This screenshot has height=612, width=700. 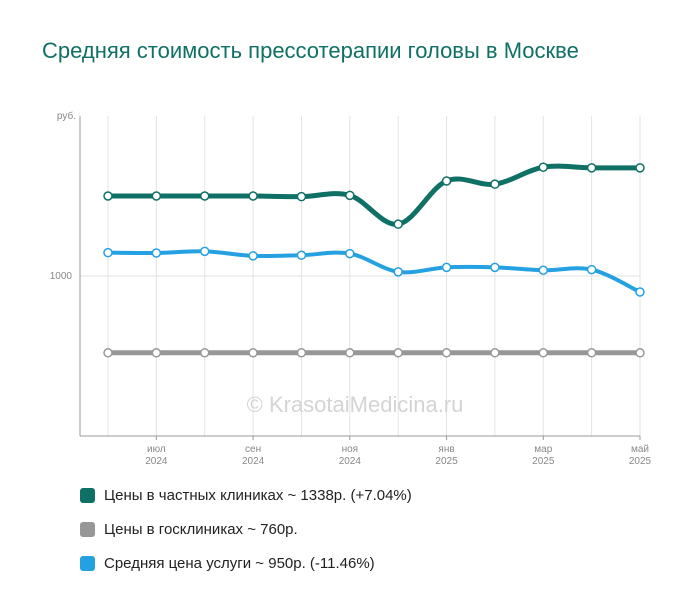 What do you see at coordinates (374, 195) in the screenshot?
I see `series-line-private` at bounding box center [374, 195].